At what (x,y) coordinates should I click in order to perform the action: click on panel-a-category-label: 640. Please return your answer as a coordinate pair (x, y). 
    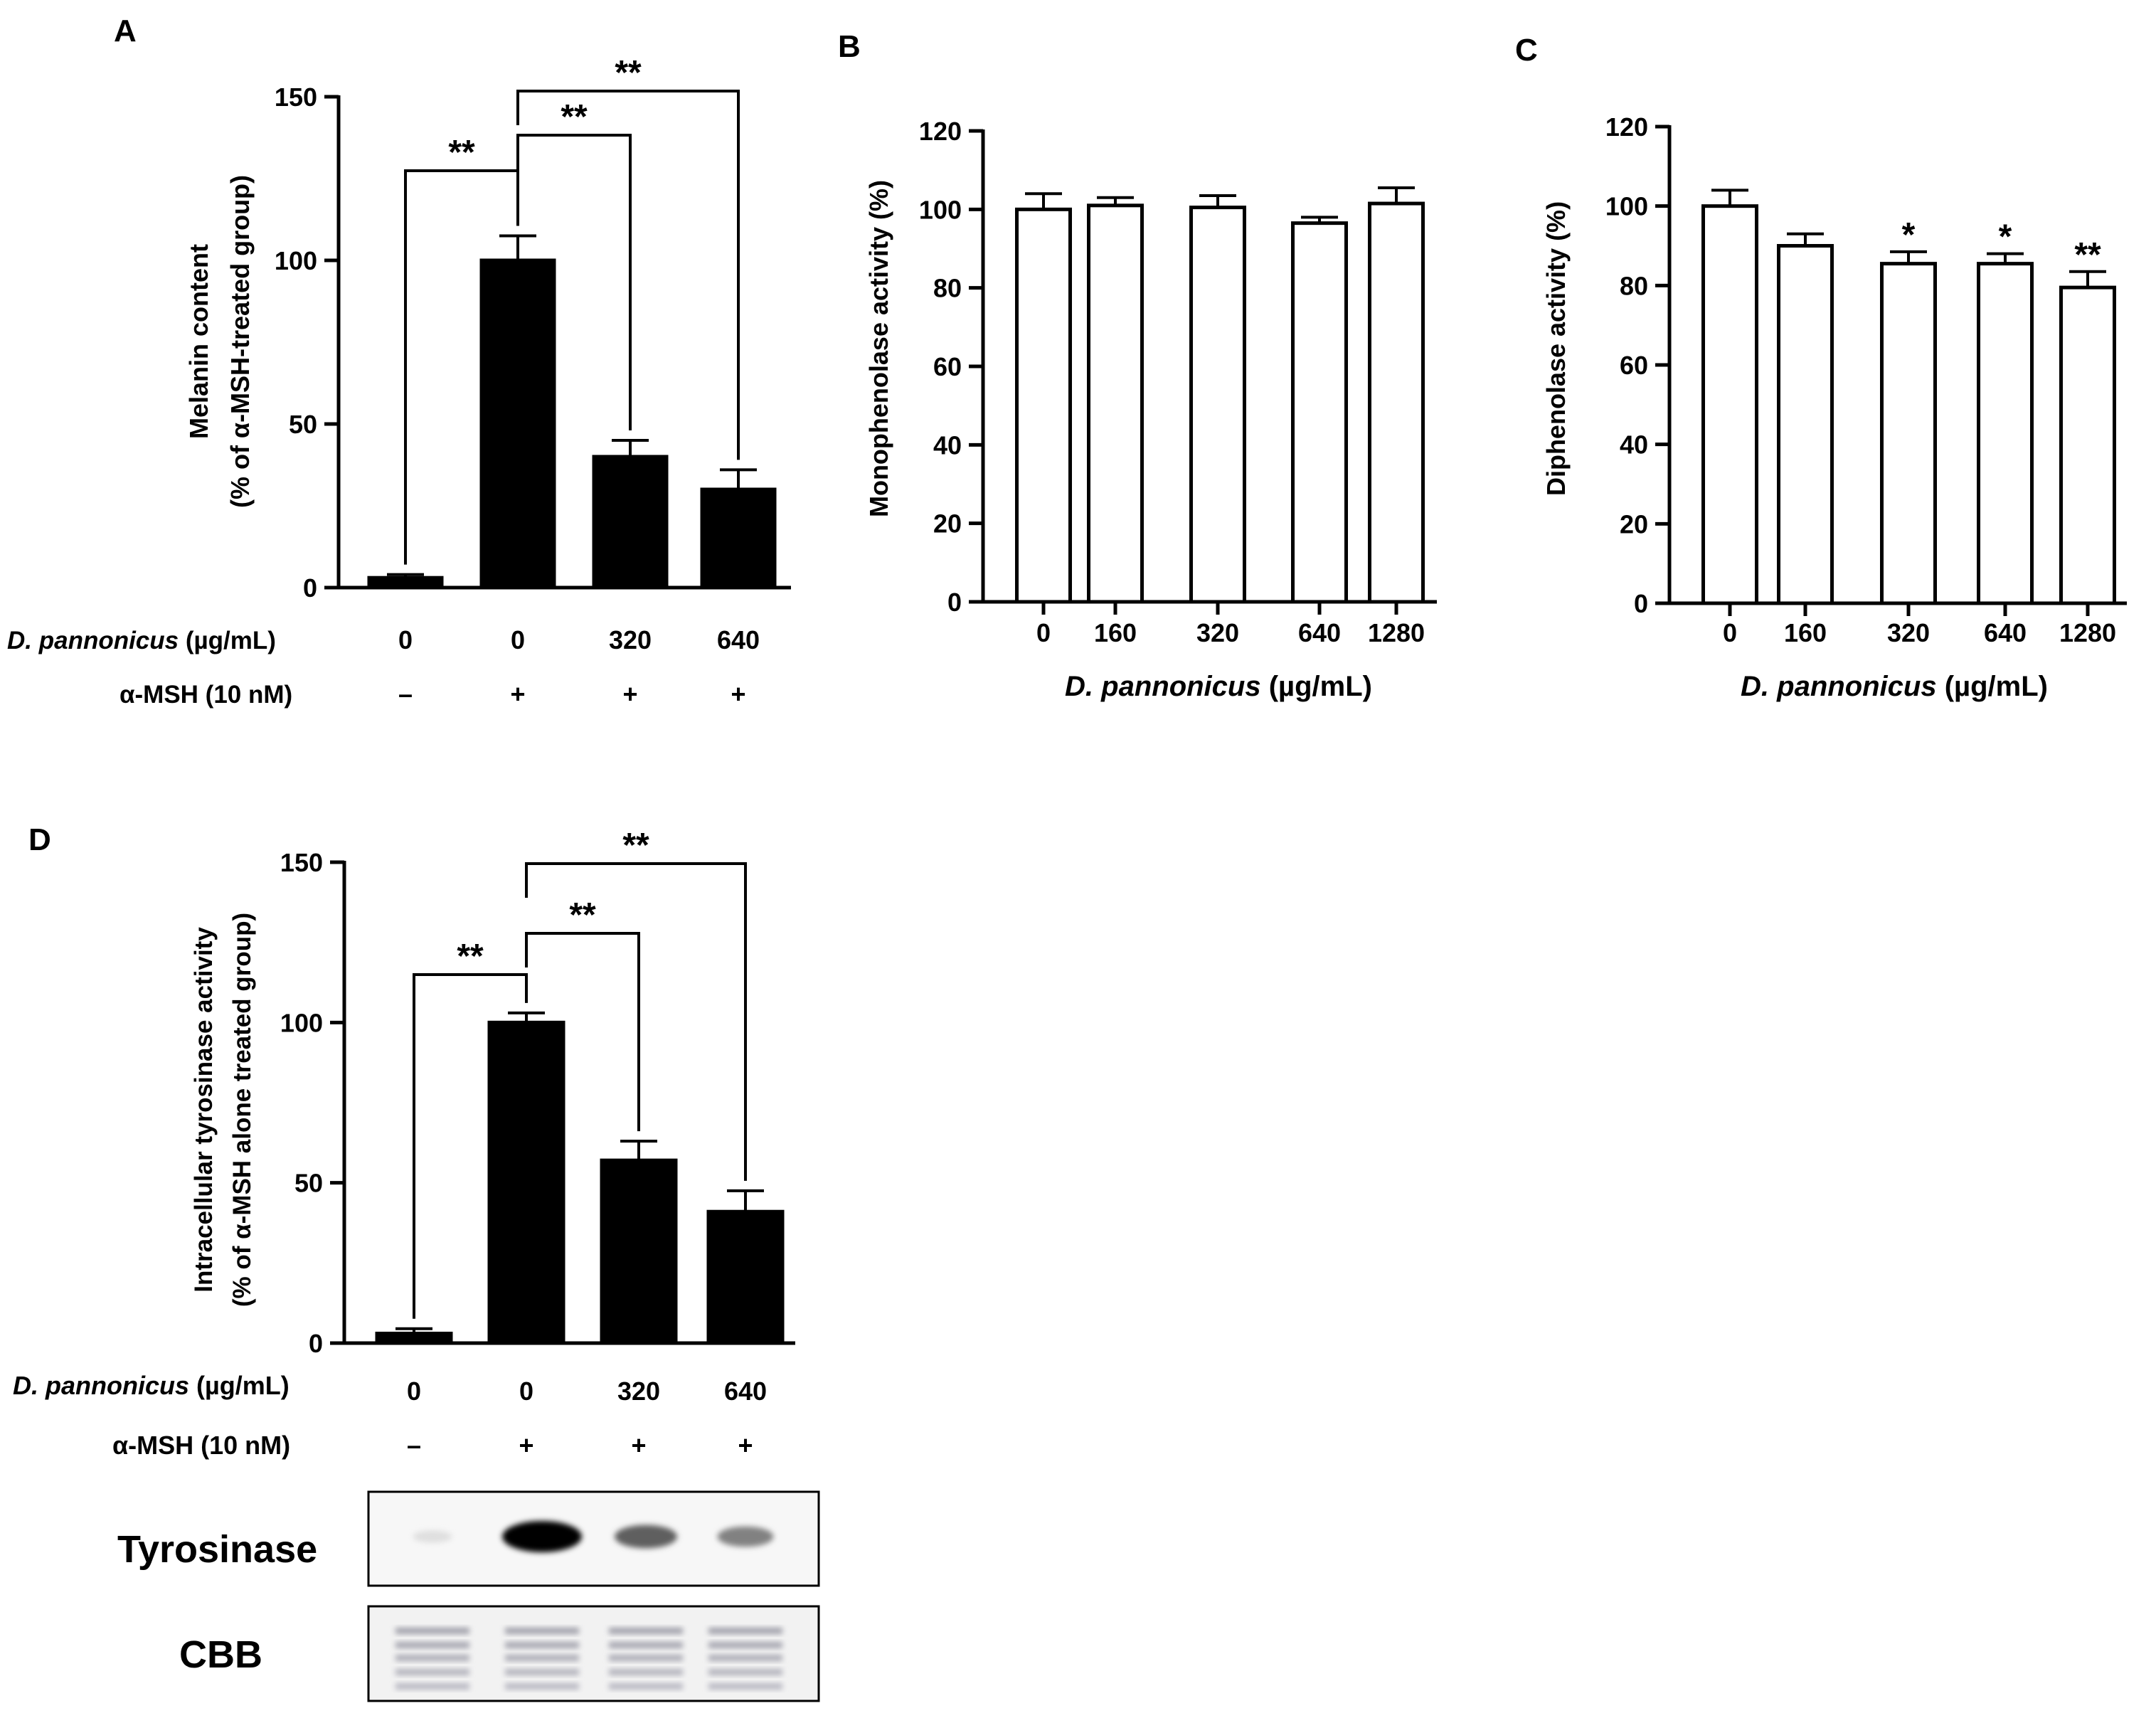
    Looking at the image, I should click on (739, 639).